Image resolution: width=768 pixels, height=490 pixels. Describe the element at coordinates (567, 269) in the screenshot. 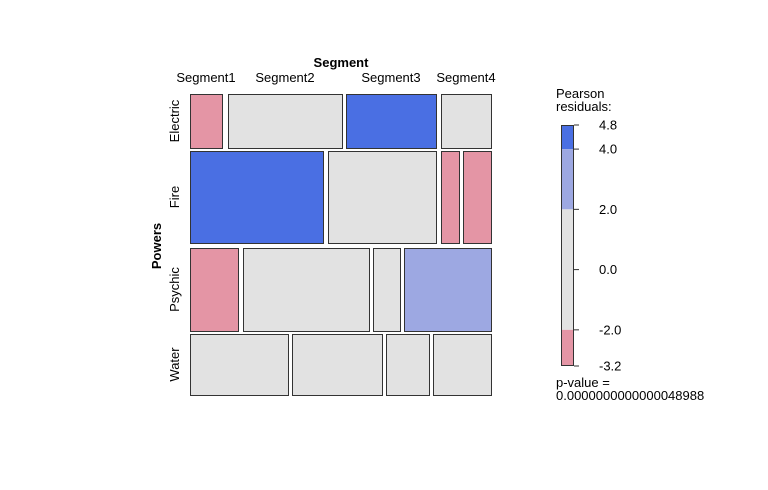

I see `legend-band-neutral` at that location.